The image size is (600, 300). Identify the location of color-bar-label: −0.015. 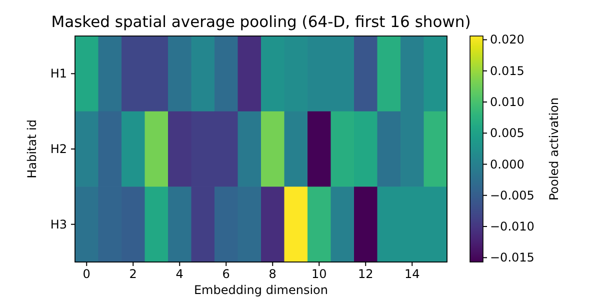
(512, 257).